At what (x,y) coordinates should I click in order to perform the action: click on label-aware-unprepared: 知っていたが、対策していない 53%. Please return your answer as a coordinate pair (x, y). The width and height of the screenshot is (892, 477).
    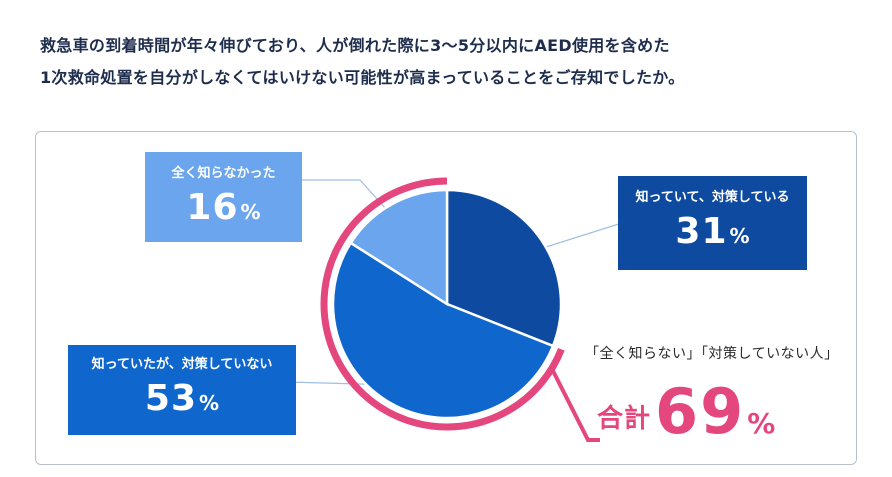
    Looking at the image, I should click on (182, 390).